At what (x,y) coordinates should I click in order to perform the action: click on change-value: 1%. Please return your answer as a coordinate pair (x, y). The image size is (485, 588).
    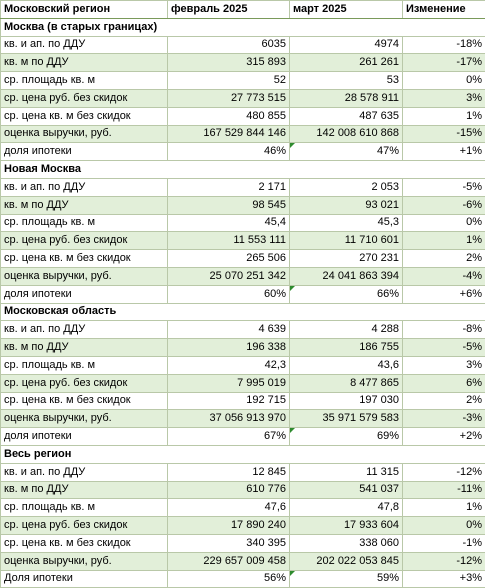
    Looking at the image, I should click on (444, 116).